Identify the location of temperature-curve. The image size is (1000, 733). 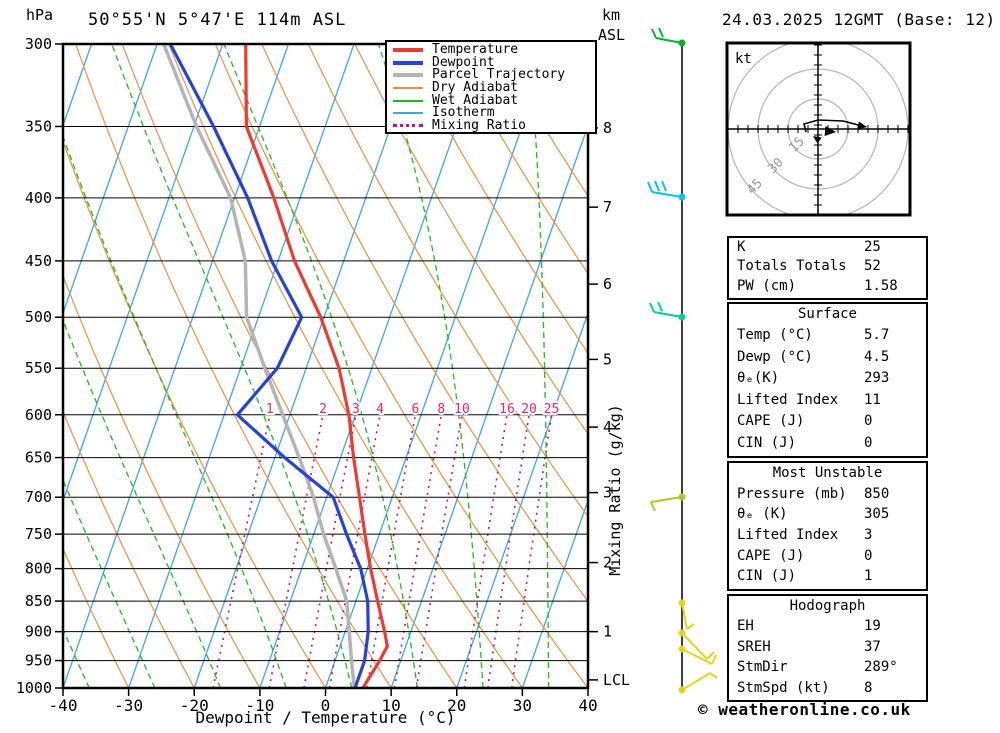
(316, 366).